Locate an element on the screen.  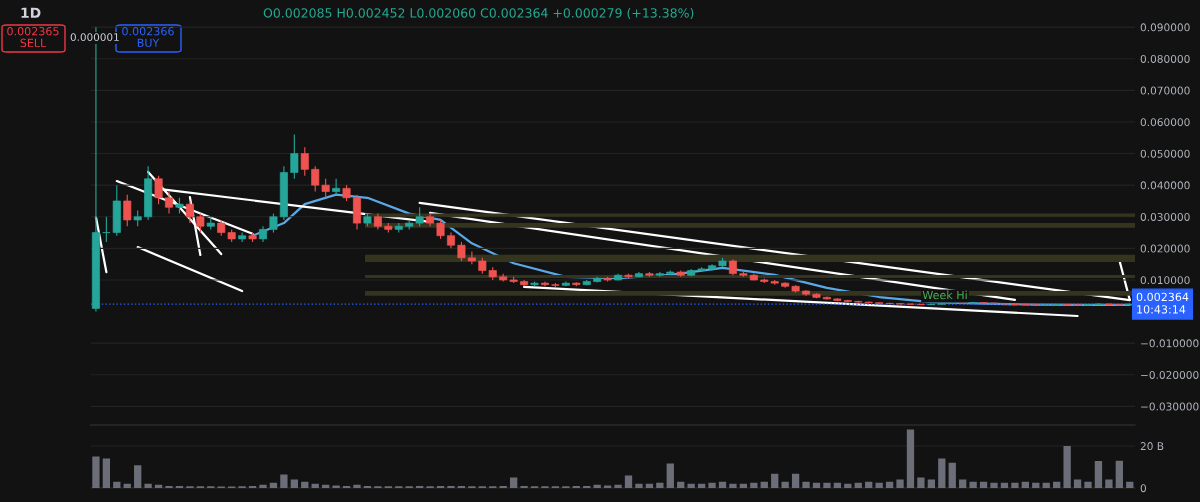
y-tick-label: 20 B is located at coordinates (1152, 446).